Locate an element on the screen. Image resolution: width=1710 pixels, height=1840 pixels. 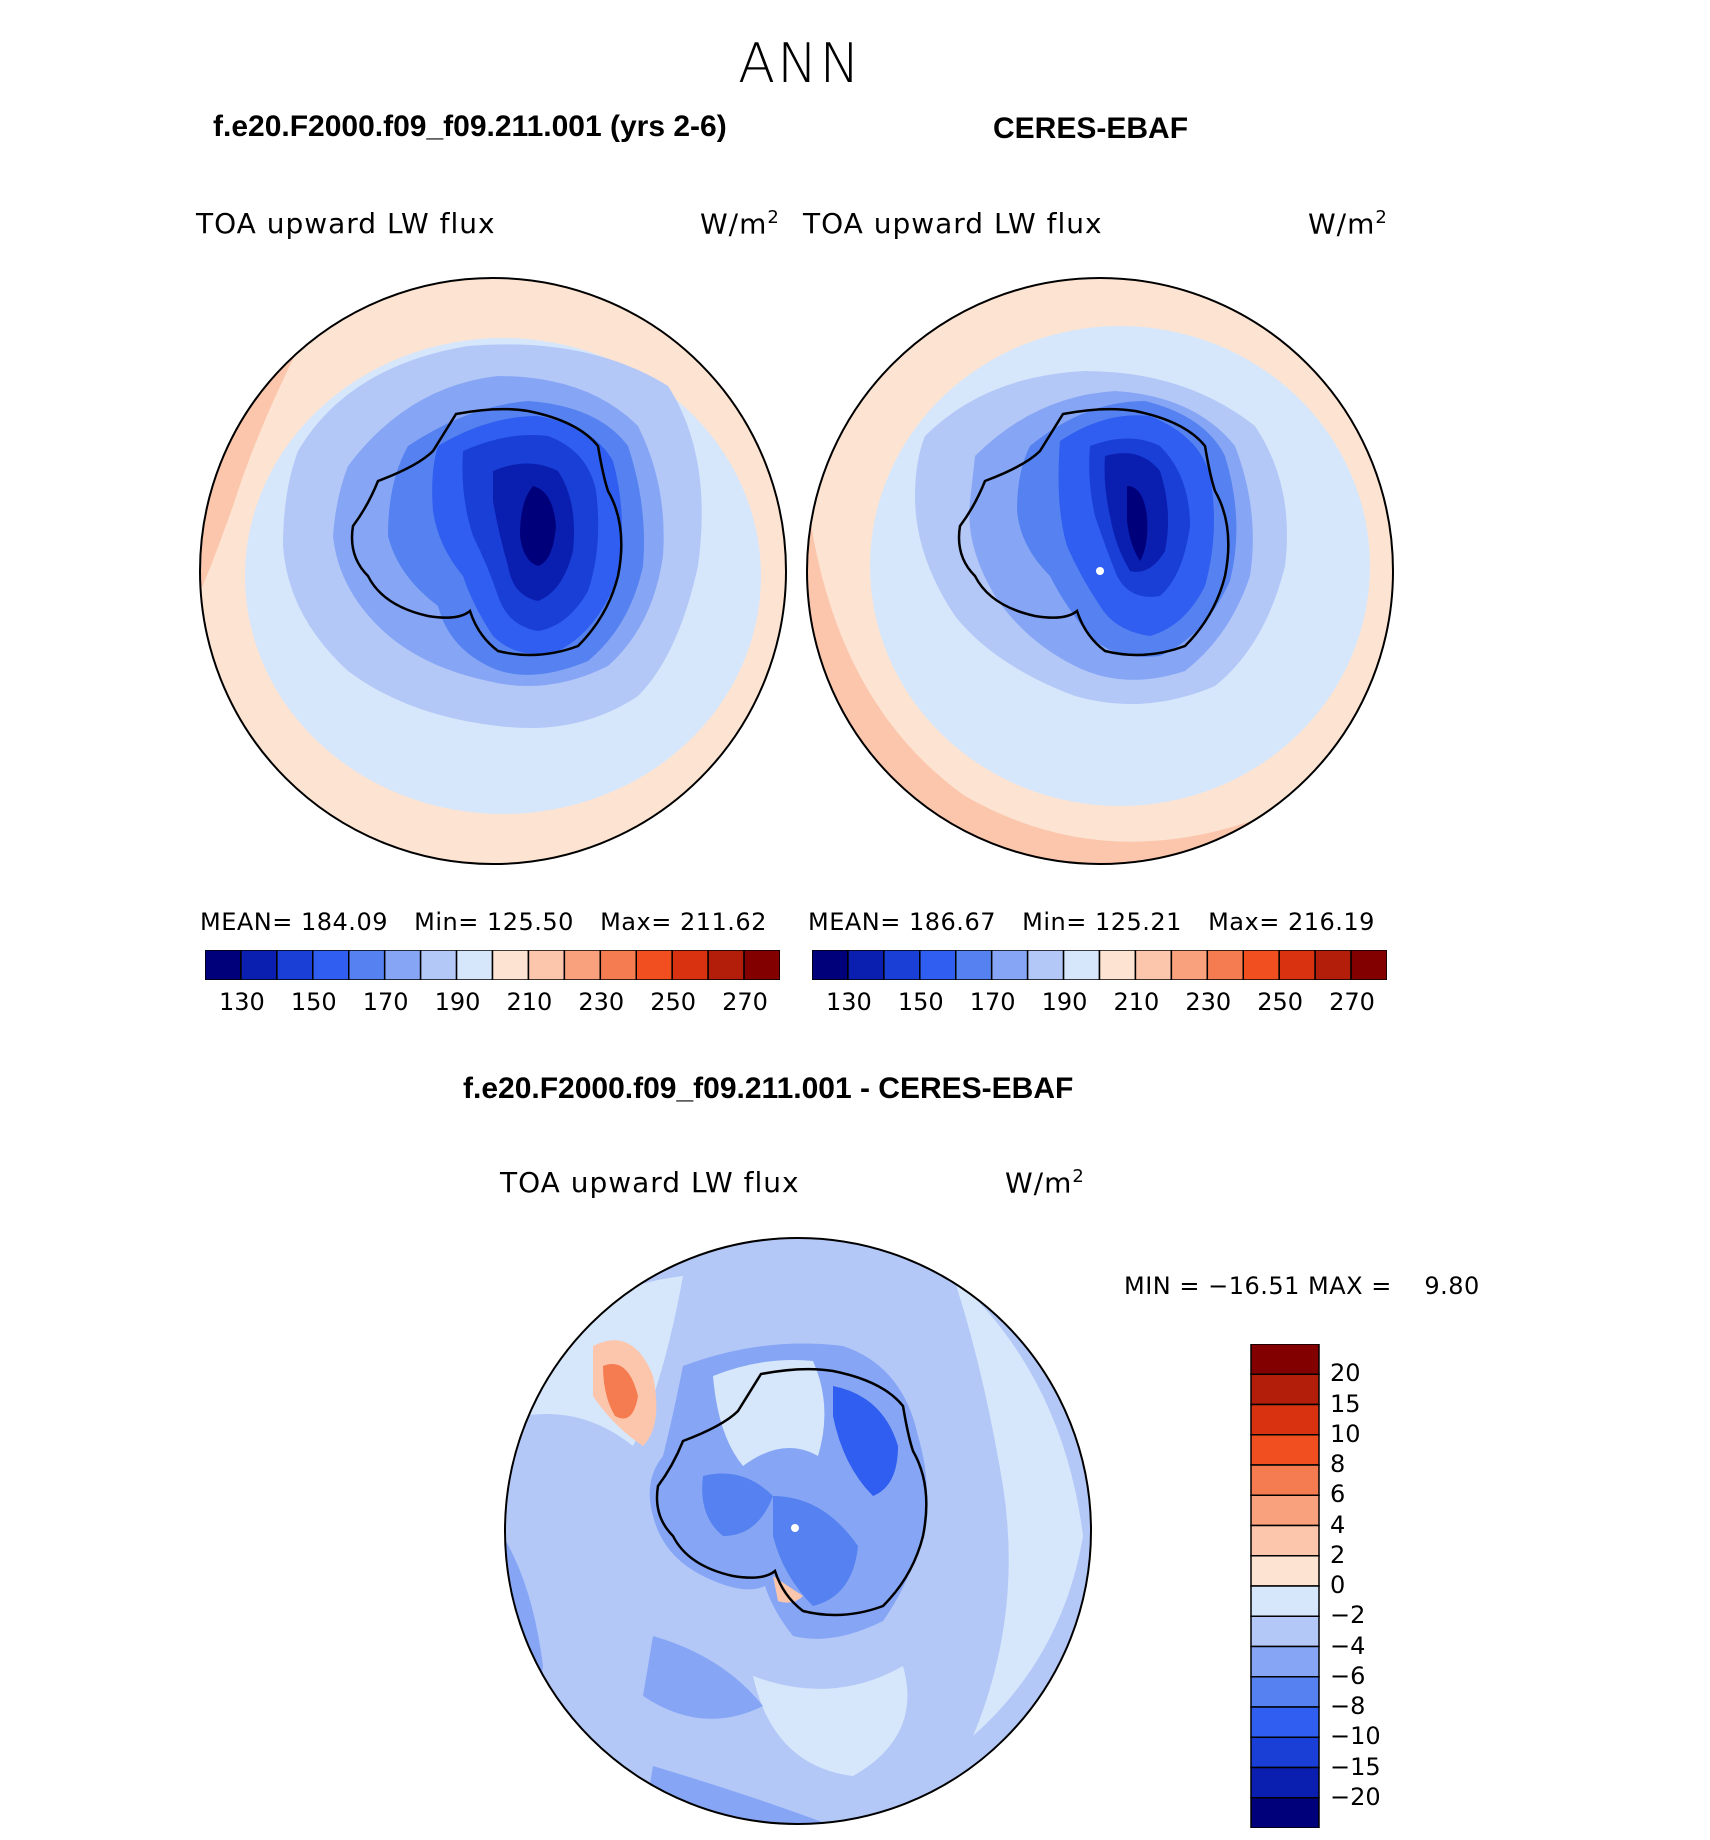
panel2-unit-label: W/m2 is located at coordinates (1348, 224).